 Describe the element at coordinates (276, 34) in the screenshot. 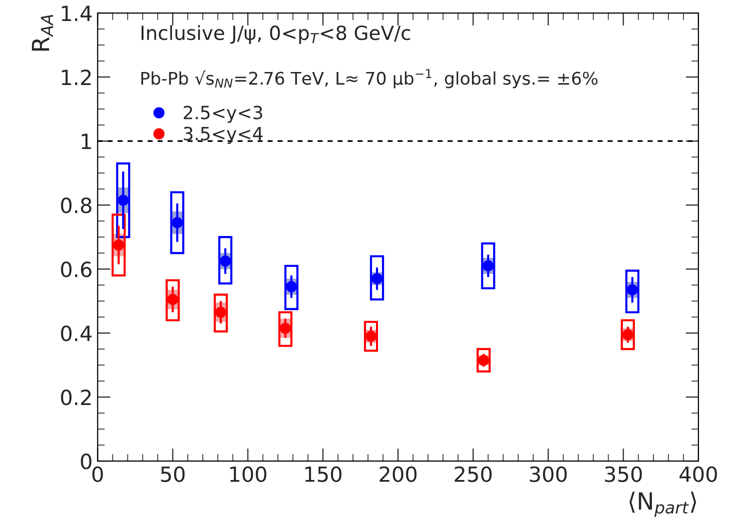

I see `text: Inclusive J/ψ, 0<p$_{T}$<8 GeV/c` at that location.